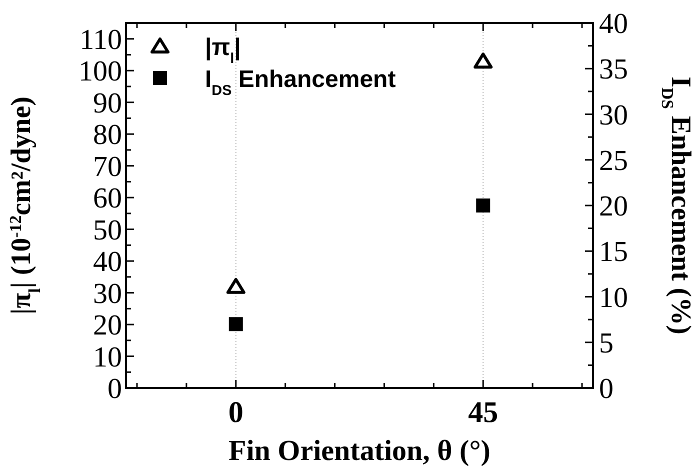  Describe the element at coordinates (100, 72) in the screenshot. I see `y-tick-label: 100` at that location.